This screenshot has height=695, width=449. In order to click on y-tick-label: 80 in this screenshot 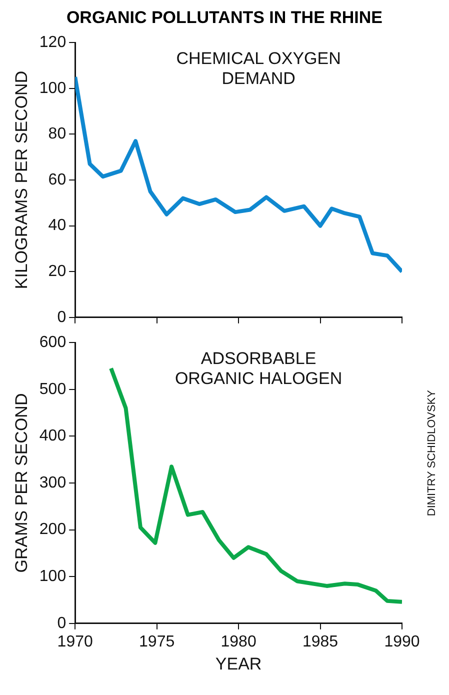, I will do `click(57, 134)`.